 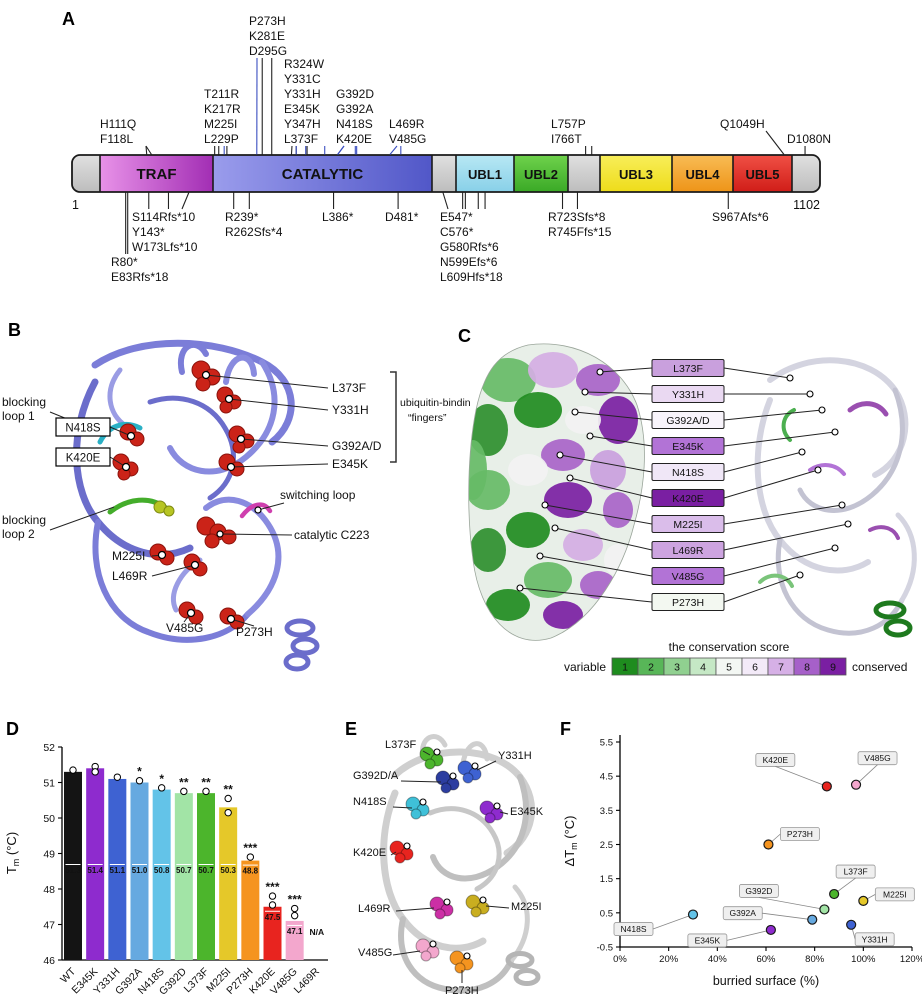 I want to click on conservation-label: K420E, so click(x=688, y=499).